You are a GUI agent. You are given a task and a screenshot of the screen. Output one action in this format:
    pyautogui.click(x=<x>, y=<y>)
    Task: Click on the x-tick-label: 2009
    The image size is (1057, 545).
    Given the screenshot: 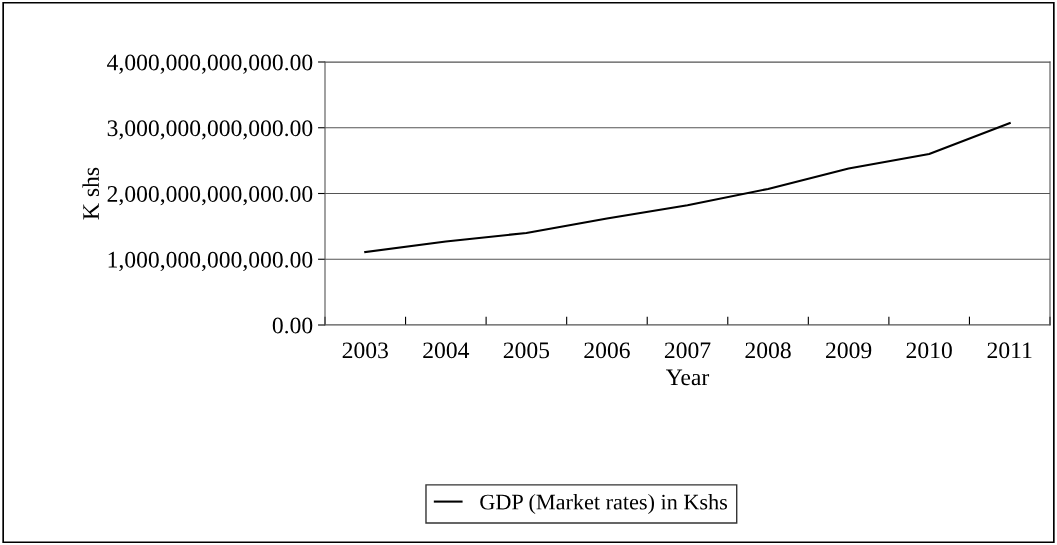 What is the action you would take?
    pyautogui.click(x=849, y=350)
    